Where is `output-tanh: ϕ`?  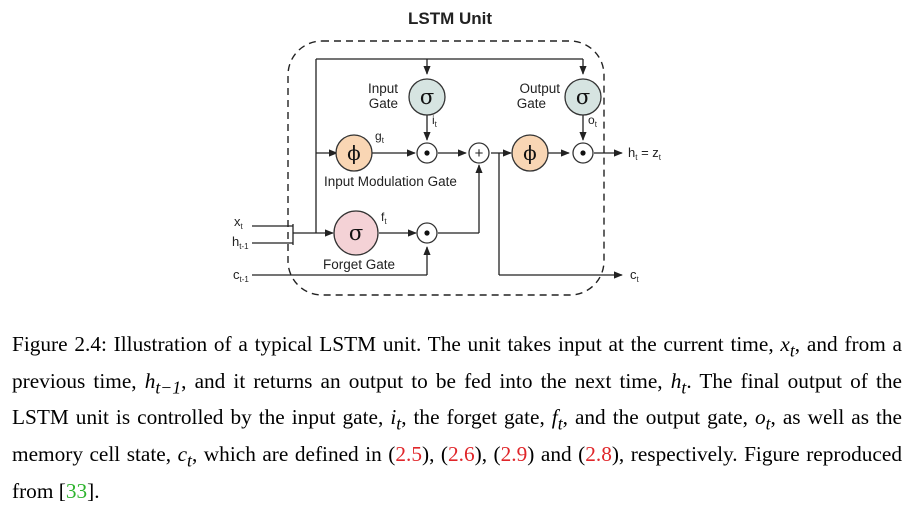 output-tanh: ϕ is located at coordinates (530, 153).